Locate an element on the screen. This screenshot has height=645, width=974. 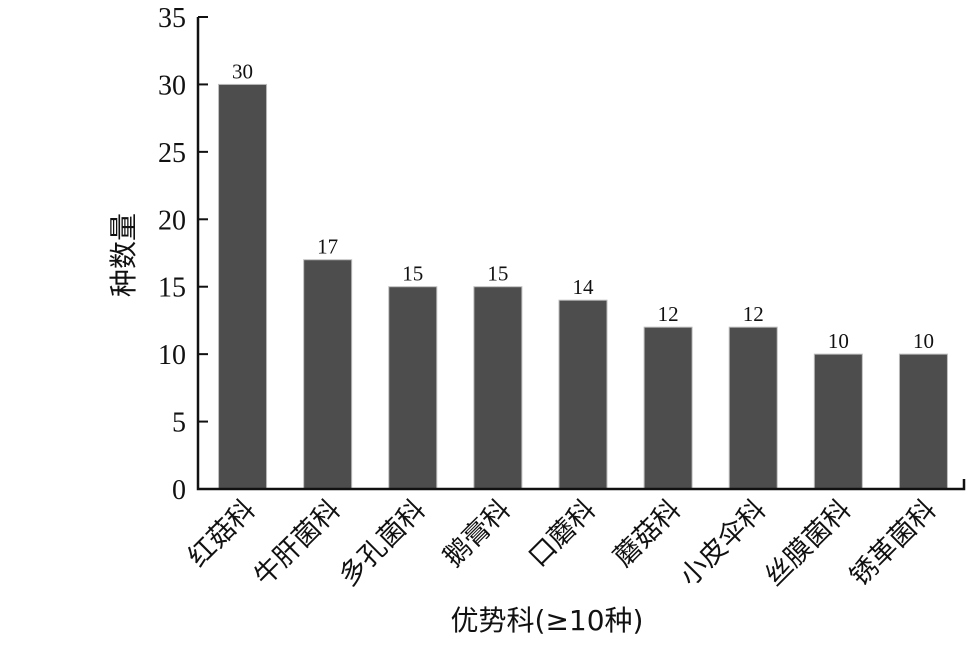
bar-value-label: 17 is located at coordinates (327, 247).